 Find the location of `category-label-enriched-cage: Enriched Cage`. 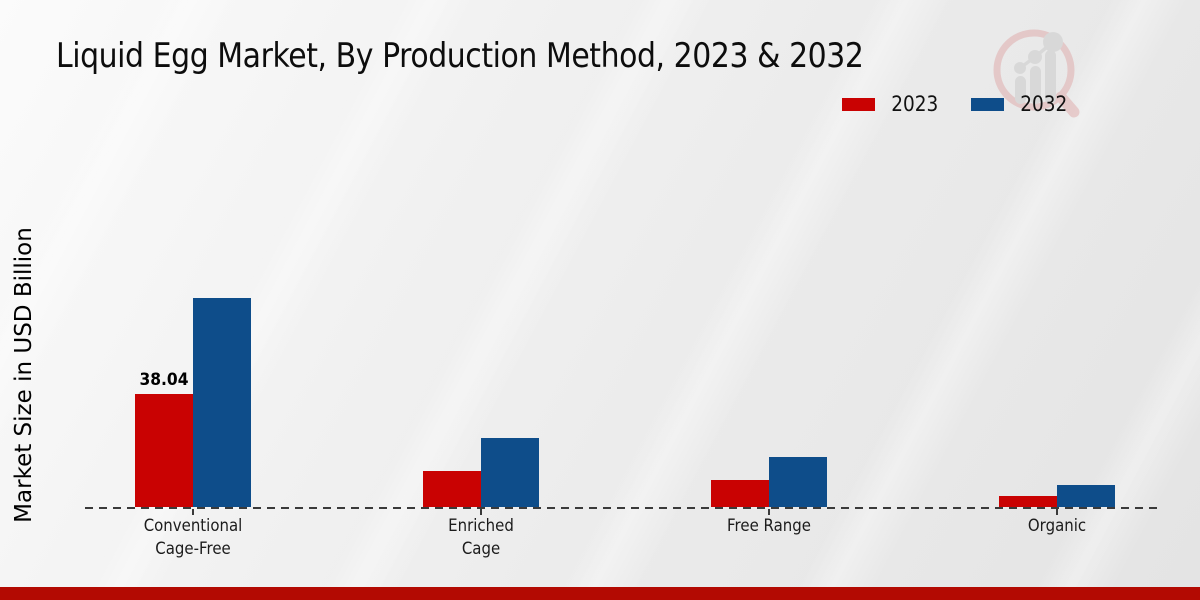

category-label-enriched-cage: Enriched Cage is located at coordinates (480, 537).